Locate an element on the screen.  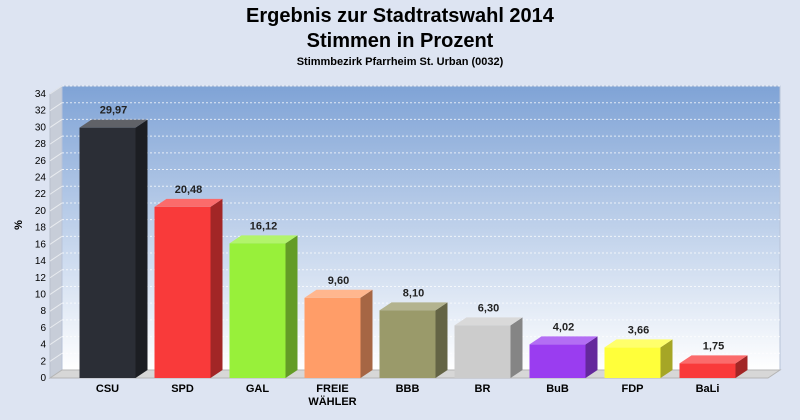
category-label: GAL is located at coordinates (258, 389).